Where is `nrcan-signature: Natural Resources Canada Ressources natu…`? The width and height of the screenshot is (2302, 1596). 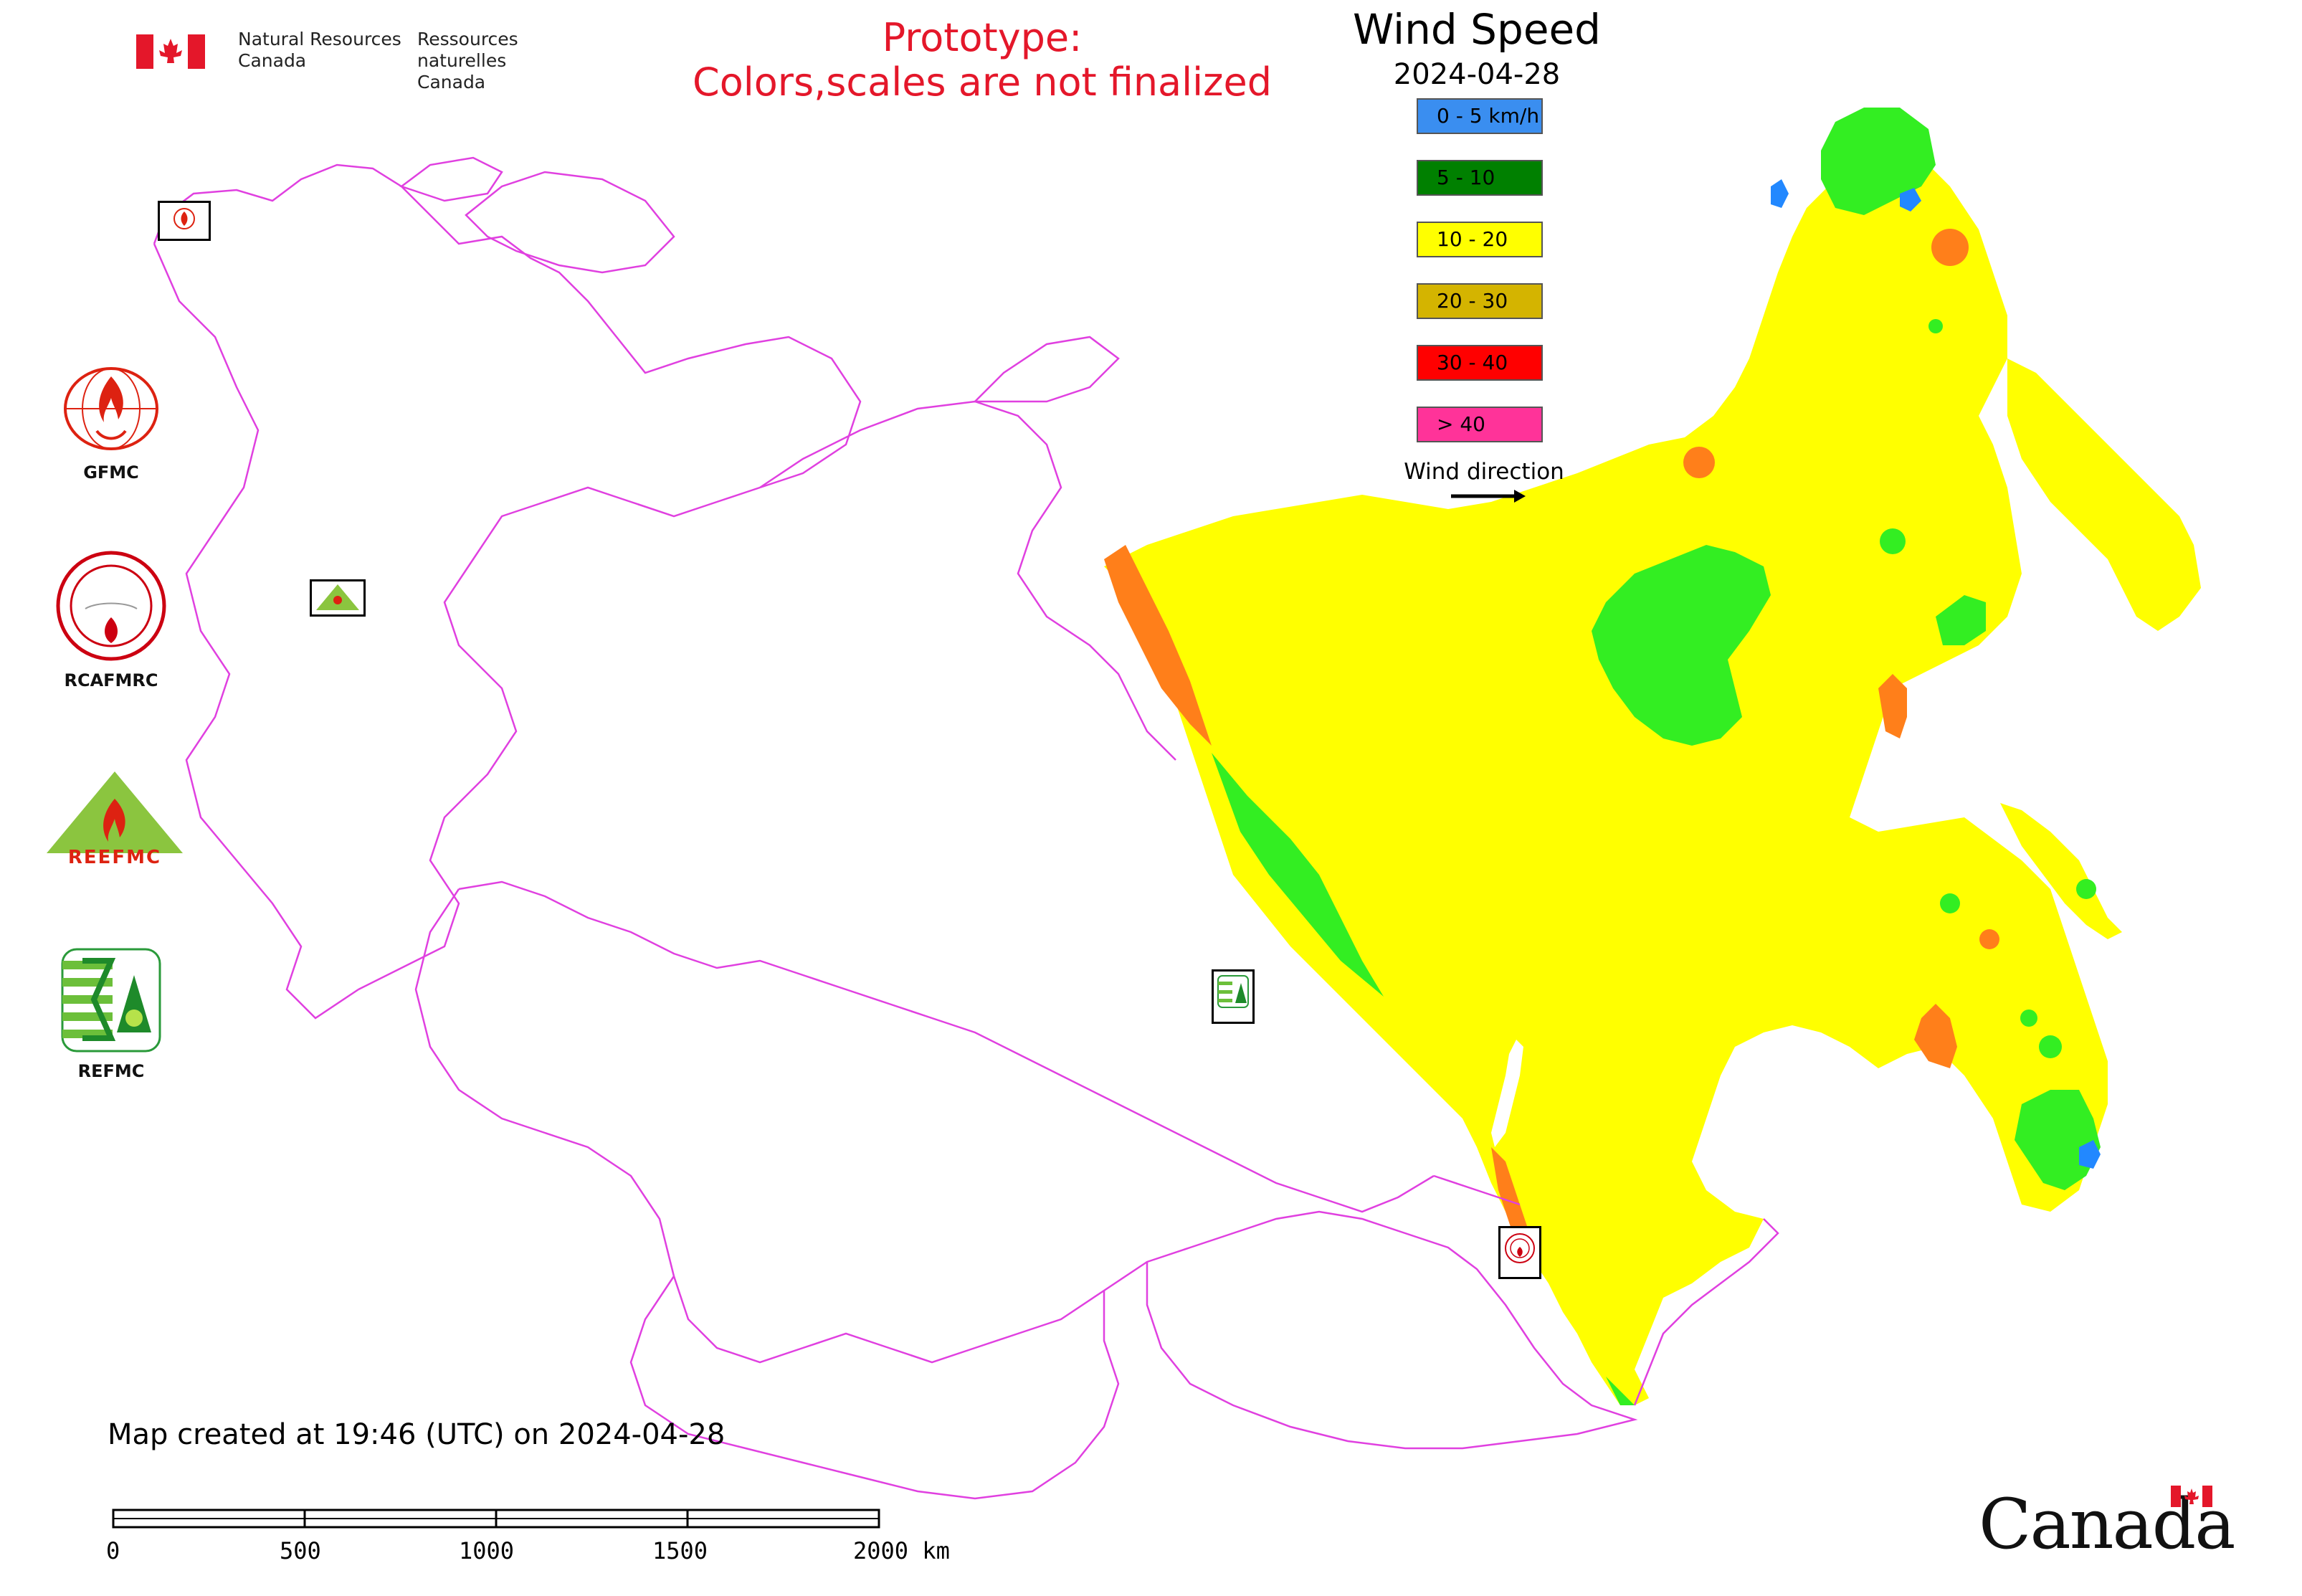
nrcan-signature: Natural Resources Canada Ressources natu… is located at coordinates (372, 60).